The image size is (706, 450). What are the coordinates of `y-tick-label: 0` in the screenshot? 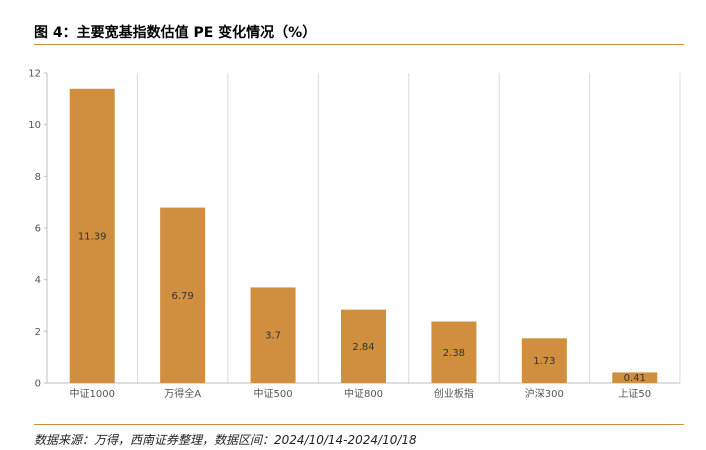 It's located at (38, 384).